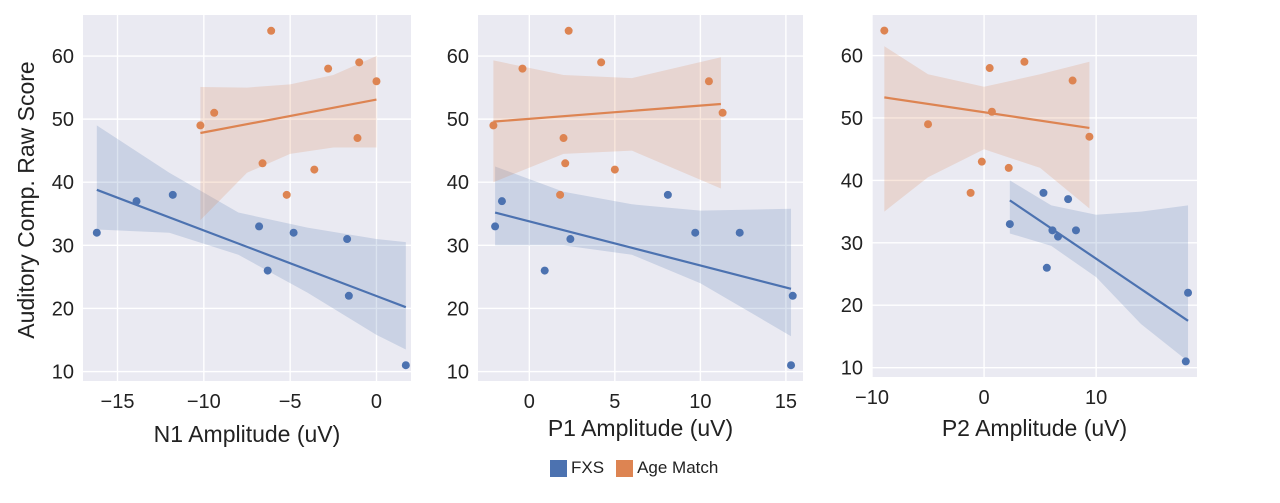 The width and height of the screenshot is (1280, 503). What do you see at coordinates (577, 468) in the screenshot?
I see `legend-item-fxs: FXS` at bounding box center [577, 468].